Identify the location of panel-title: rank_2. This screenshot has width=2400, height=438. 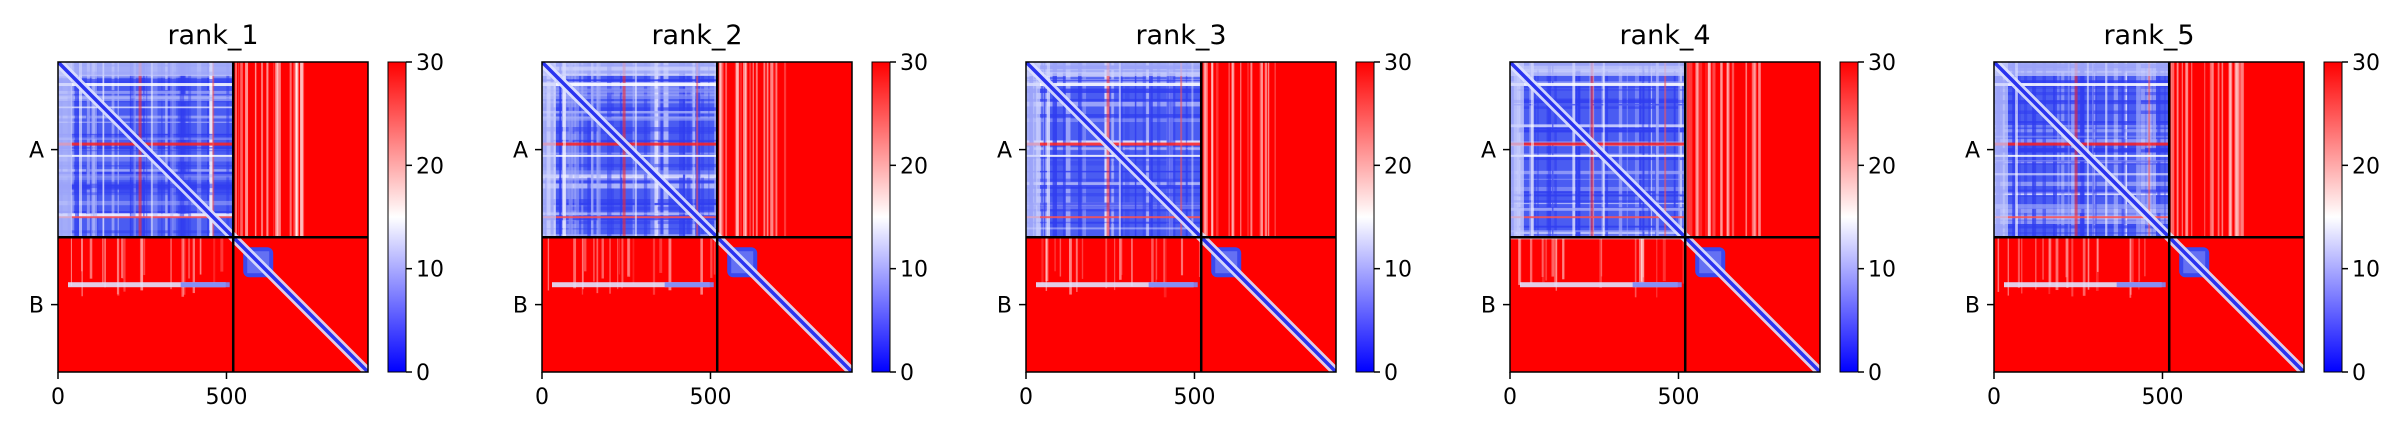
(696, 35).